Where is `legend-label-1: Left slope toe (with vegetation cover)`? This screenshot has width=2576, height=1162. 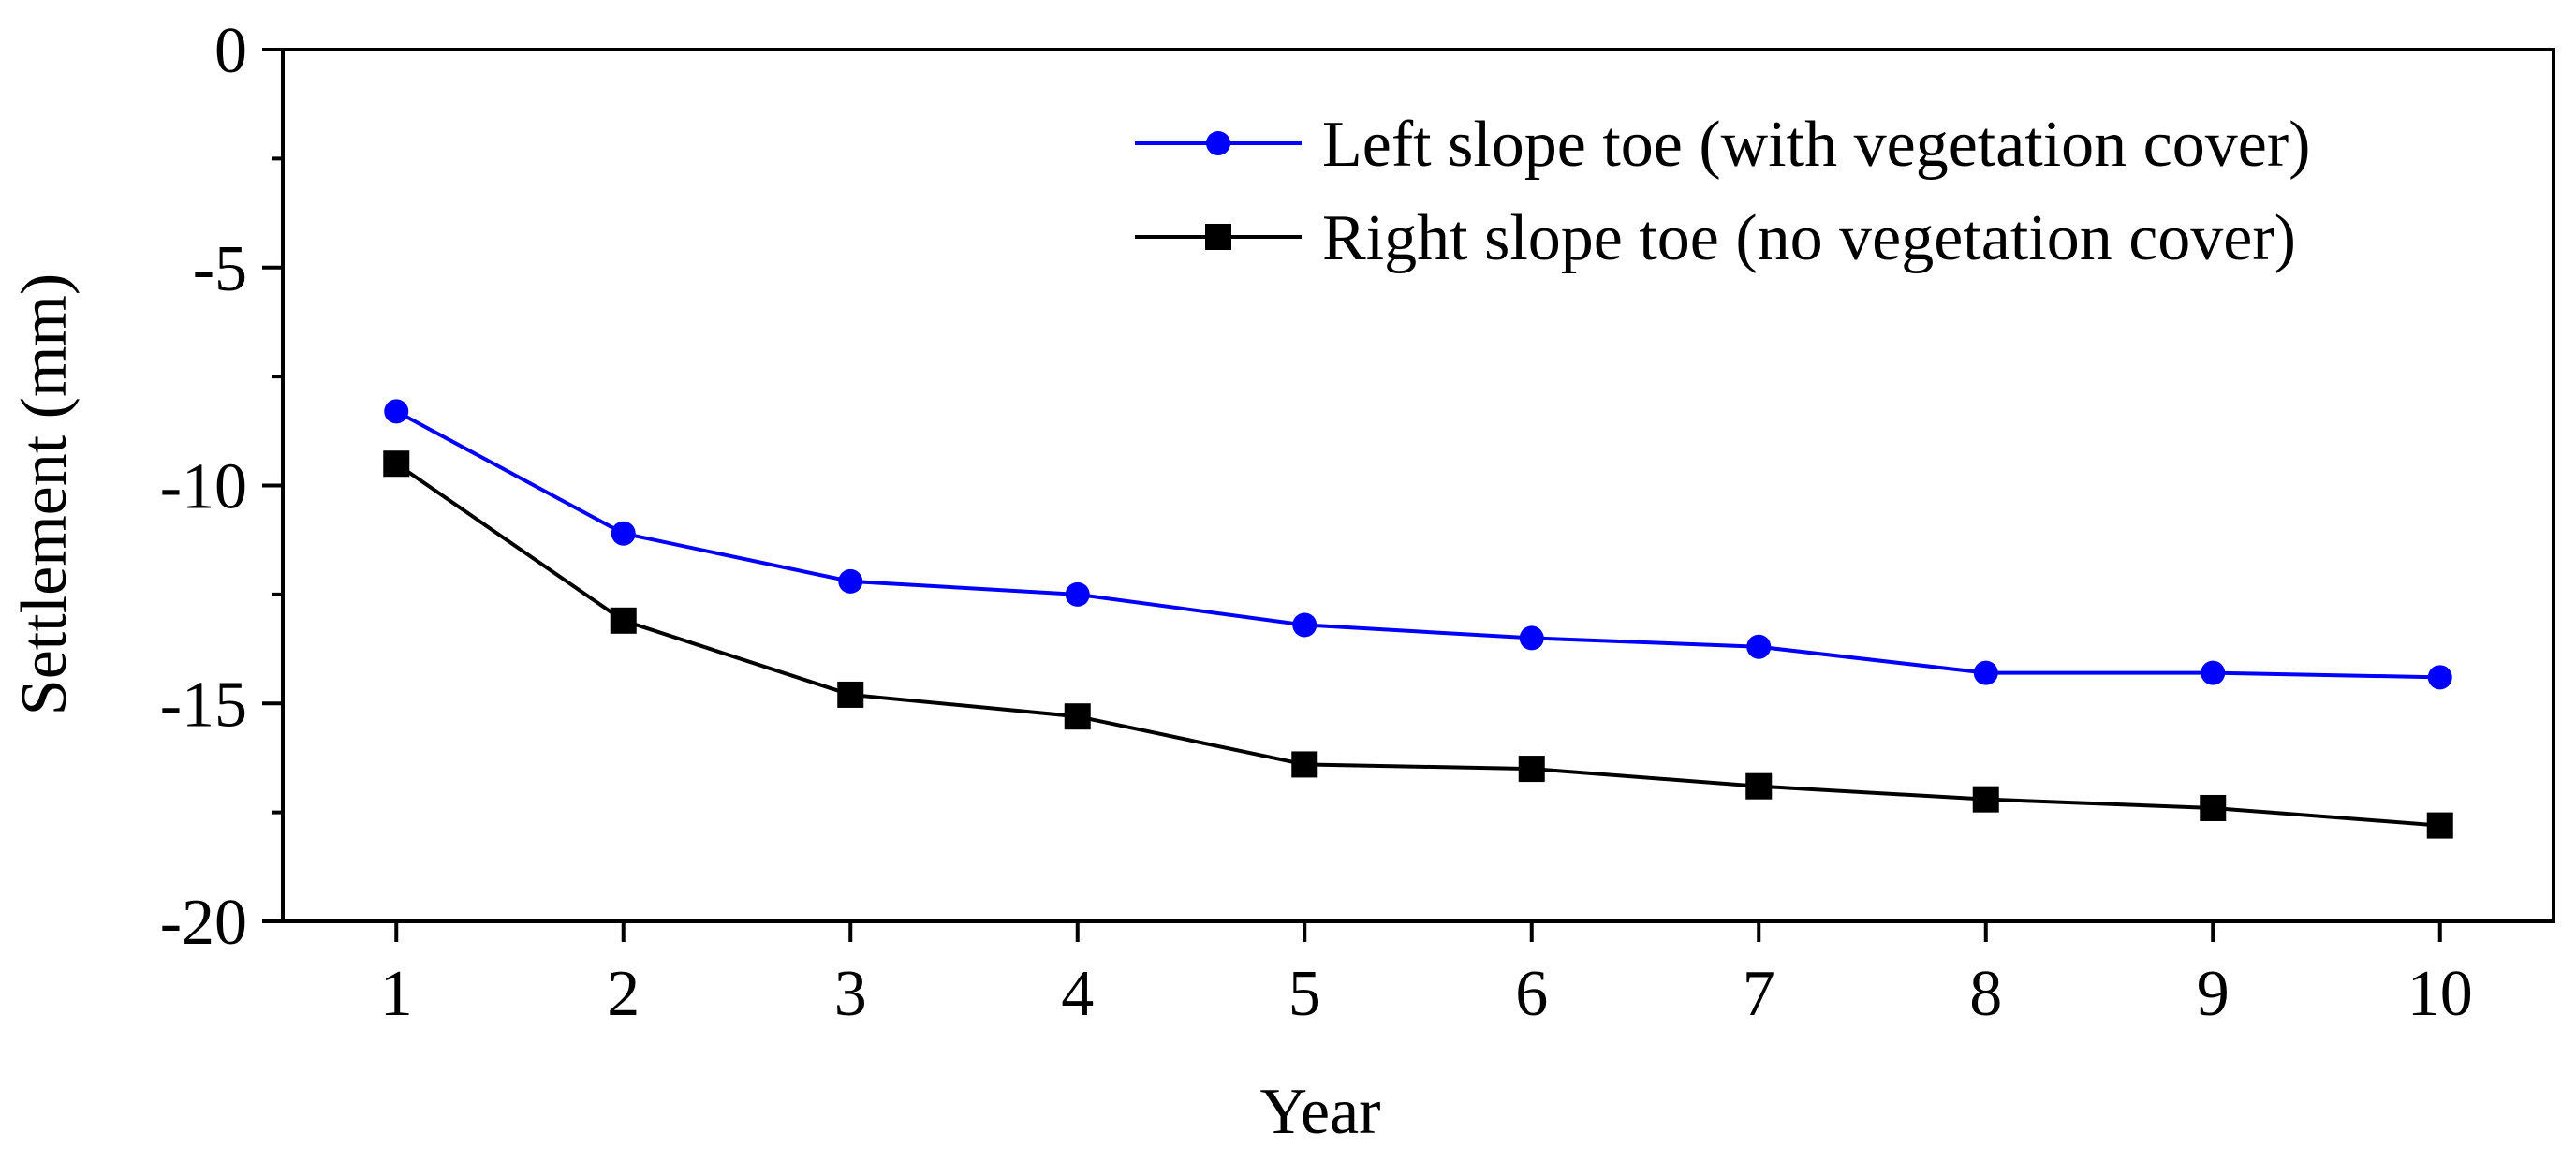 legend-label-1: Left slope toe (with vegetation cover) is located at coordinates (1816, 145).